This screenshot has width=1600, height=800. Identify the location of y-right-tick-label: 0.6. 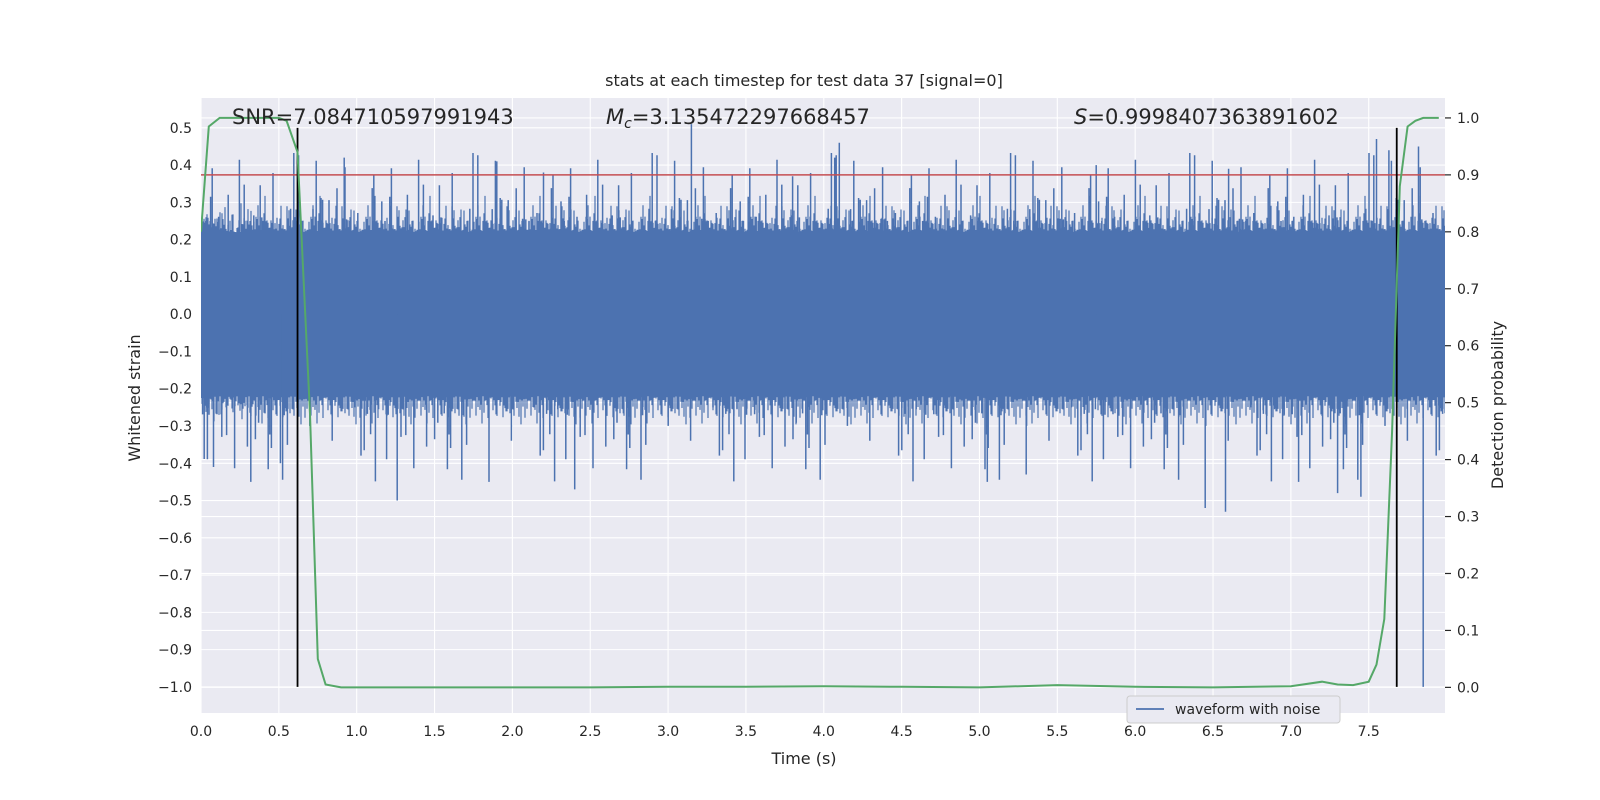
(1468, 347).